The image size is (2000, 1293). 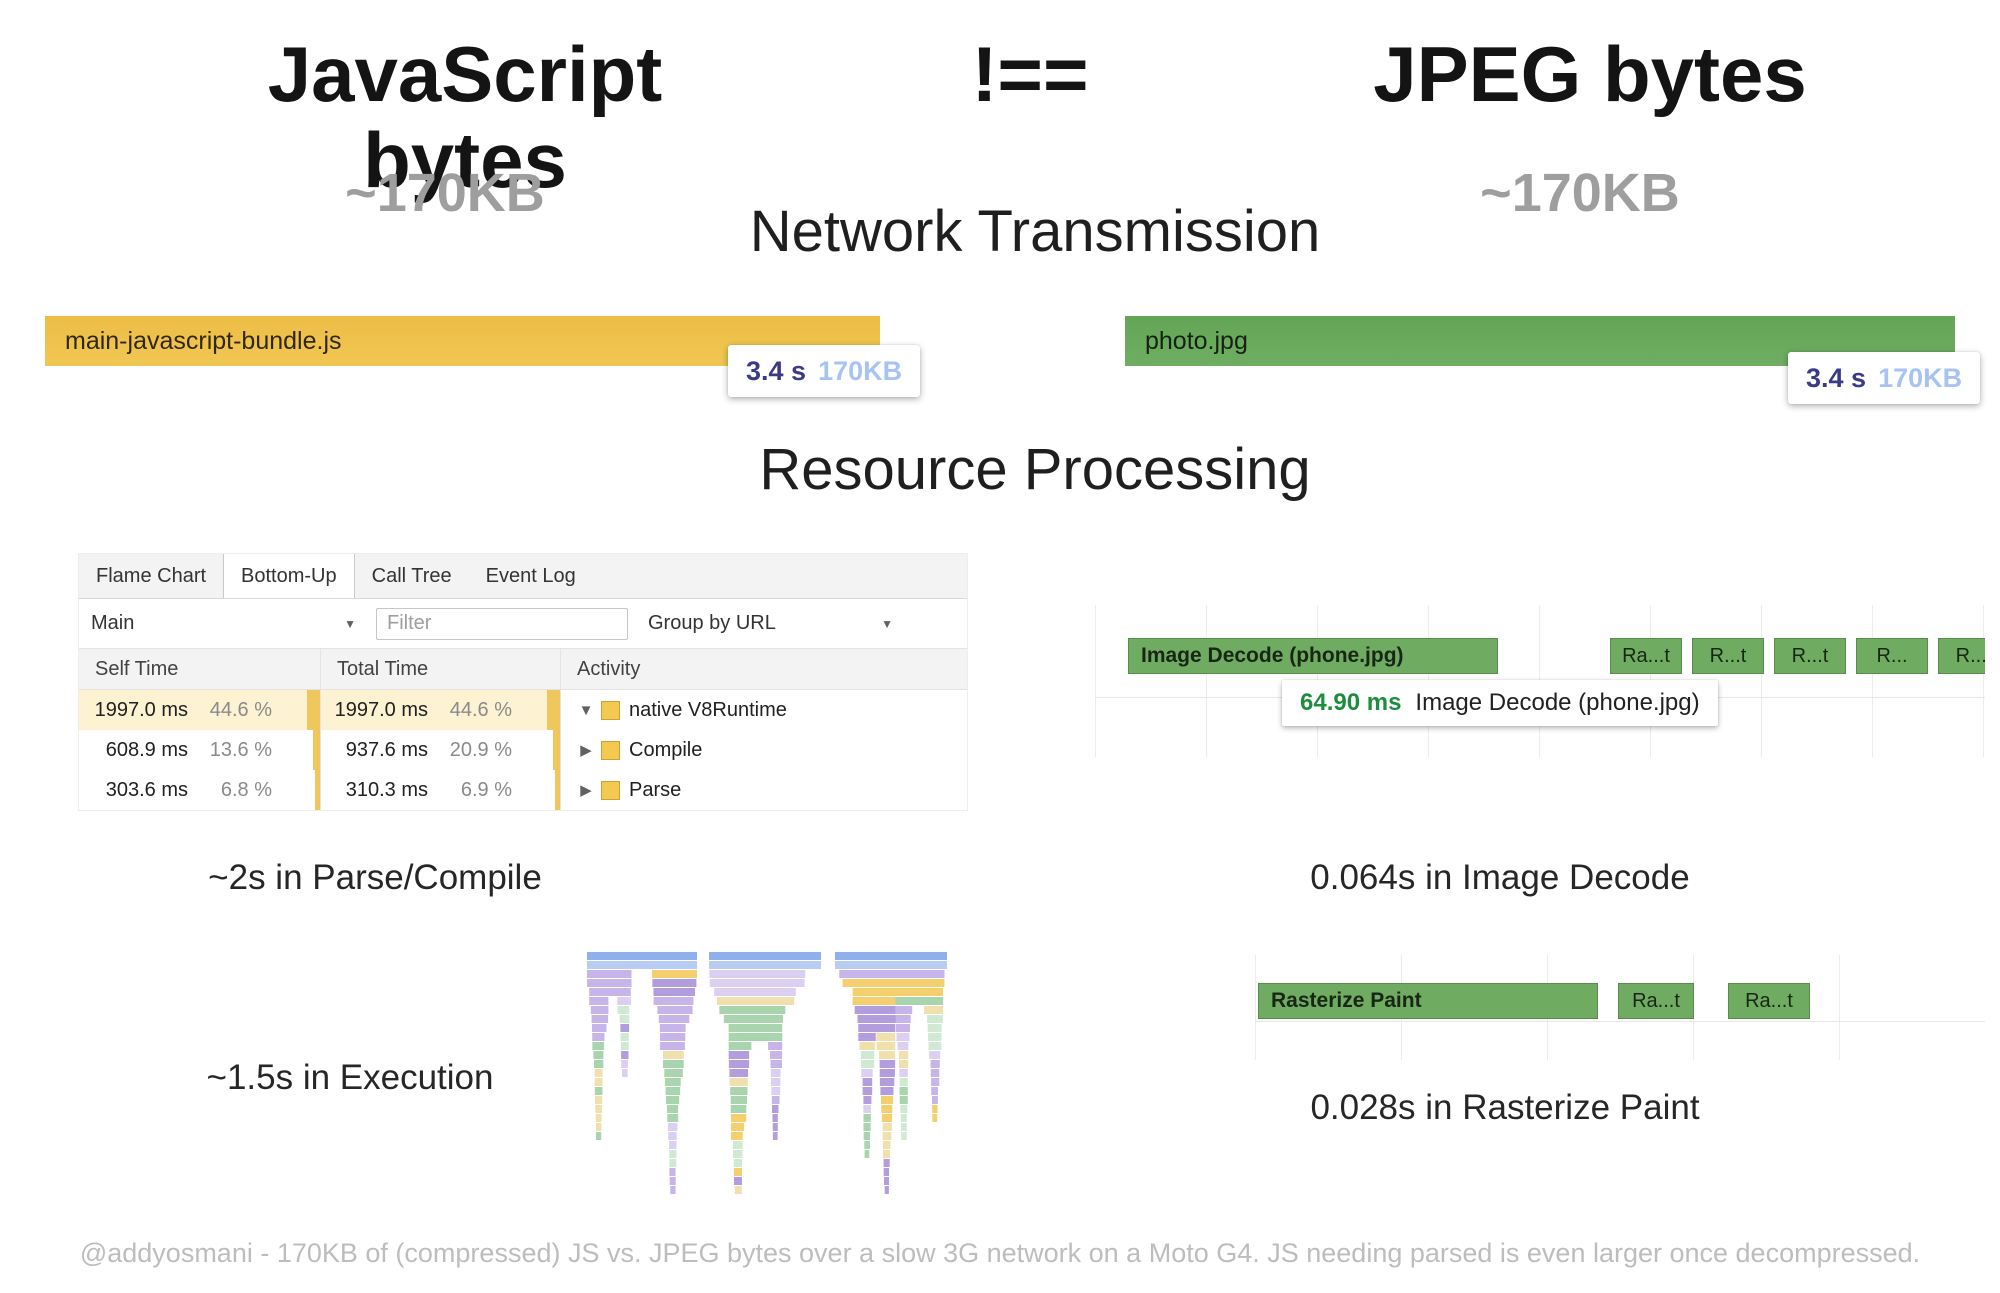 What do you see at coordinates (289, 576) in the screenshot?
I see `tab-bottom-up: Bottom-Up` at bounding box center [289, 576].